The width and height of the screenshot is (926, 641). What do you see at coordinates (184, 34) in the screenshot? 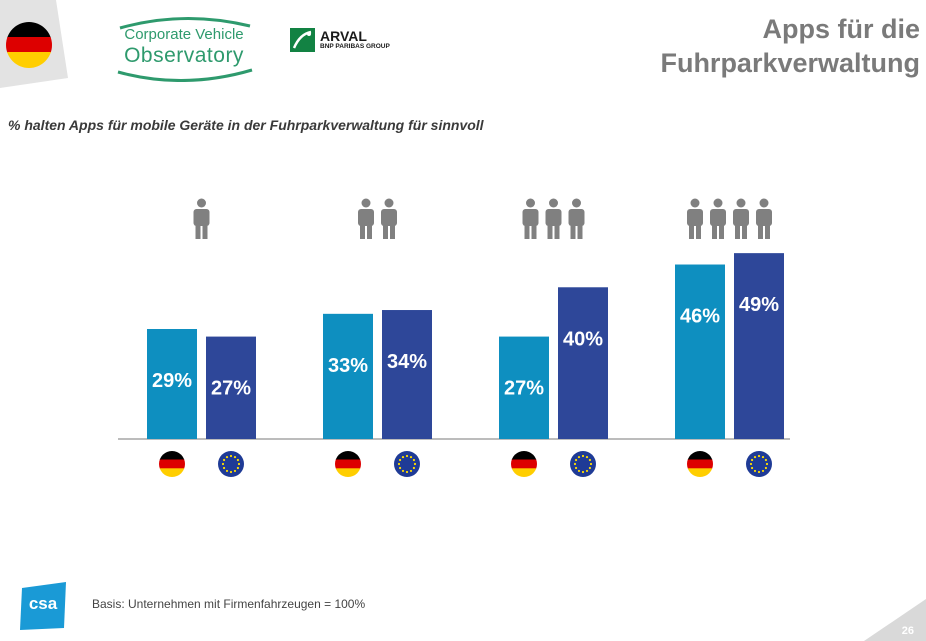
I see `cvo-logo-line1: Corporate Vehicle` at bounding box center [184, 34].